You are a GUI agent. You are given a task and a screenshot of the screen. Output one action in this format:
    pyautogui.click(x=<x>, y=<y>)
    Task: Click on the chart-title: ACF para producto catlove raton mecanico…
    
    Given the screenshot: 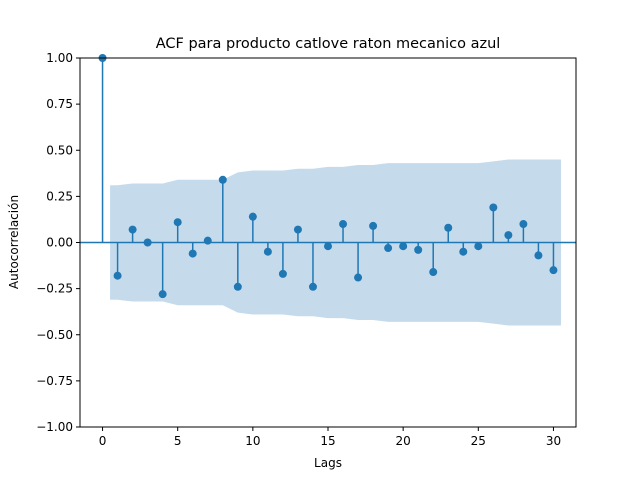 What is the action you would take?
    pyautogui.click(x=328, y=44)
    